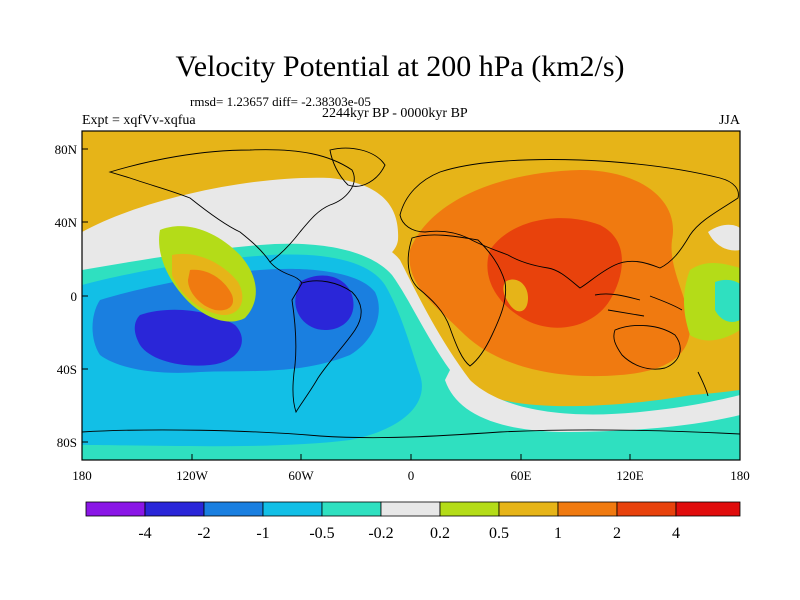 The height and width of the screenshot is (600, 800). Describe the element at coordinates (211, 290) in the screenshot. I see `contour-orange-epac` at that location.